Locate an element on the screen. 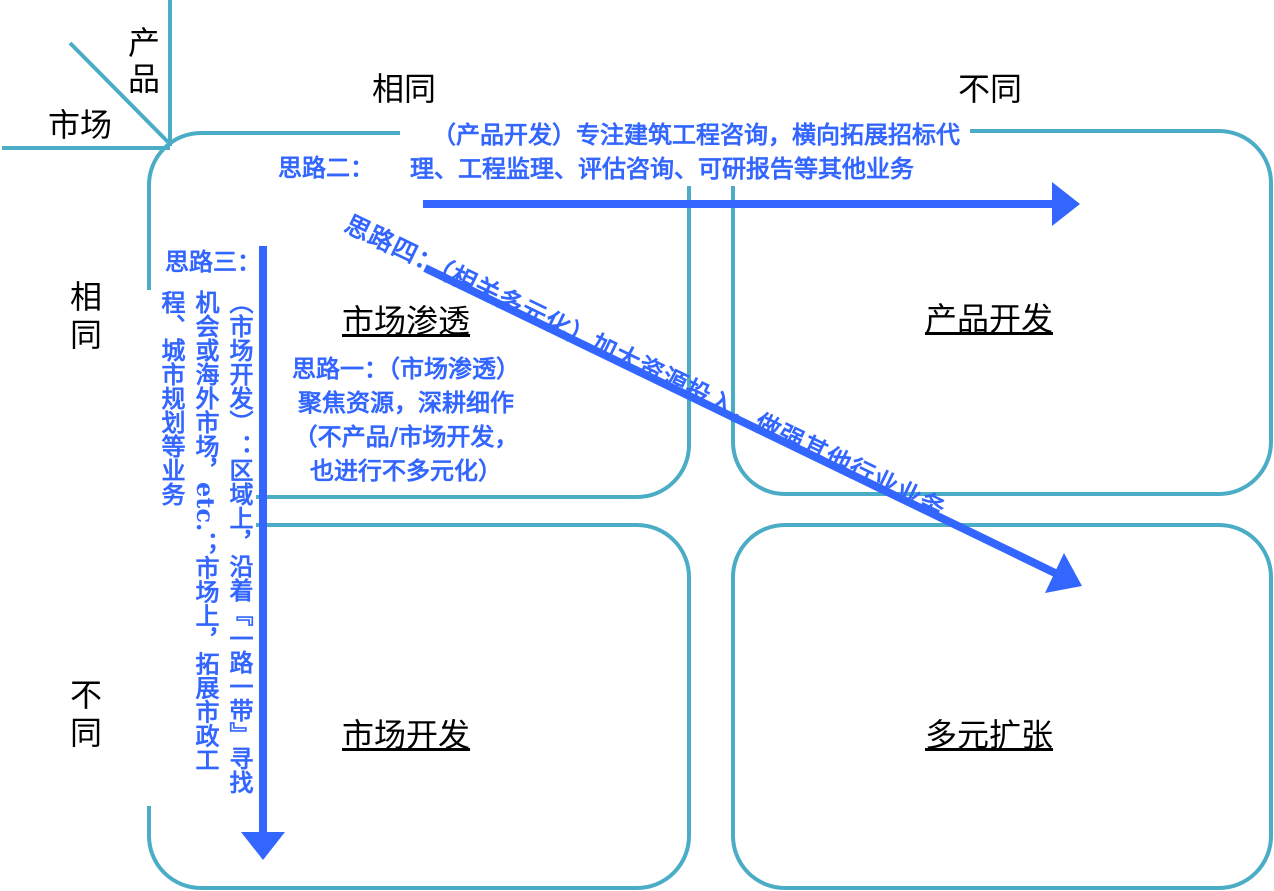 The height and width of the screenshot is (891, 1274). idea-one-title: 思路一：（市场渗透） is located at coordinates (406, 368).